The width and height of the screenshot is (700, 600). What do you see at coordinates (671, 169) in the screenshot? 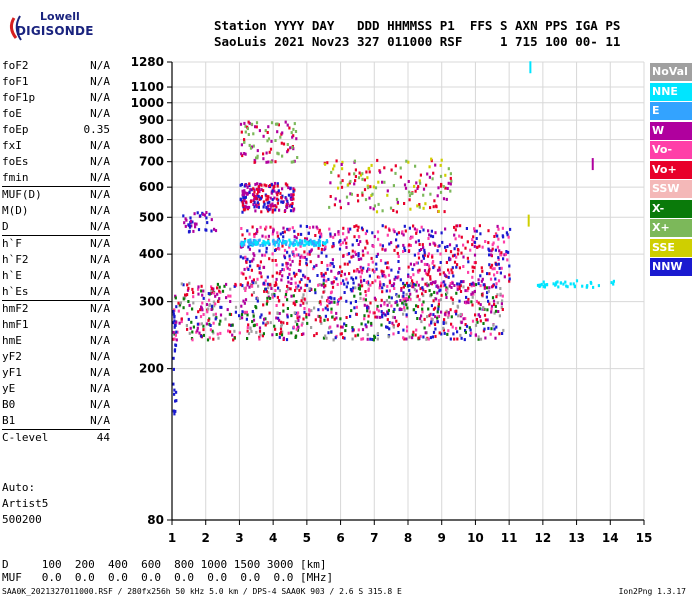
I see `legend-item-vo-: Vo+` at bounding box center [671, 169].